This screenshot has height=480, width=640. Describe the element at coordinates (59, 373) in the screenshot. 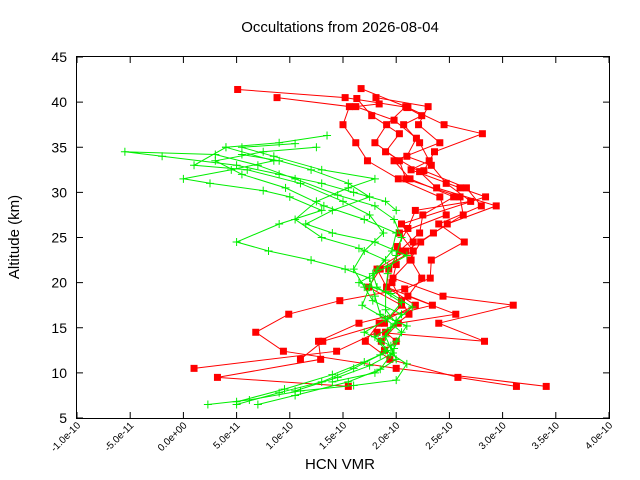

I see `y-tick-label: 10` at that location.